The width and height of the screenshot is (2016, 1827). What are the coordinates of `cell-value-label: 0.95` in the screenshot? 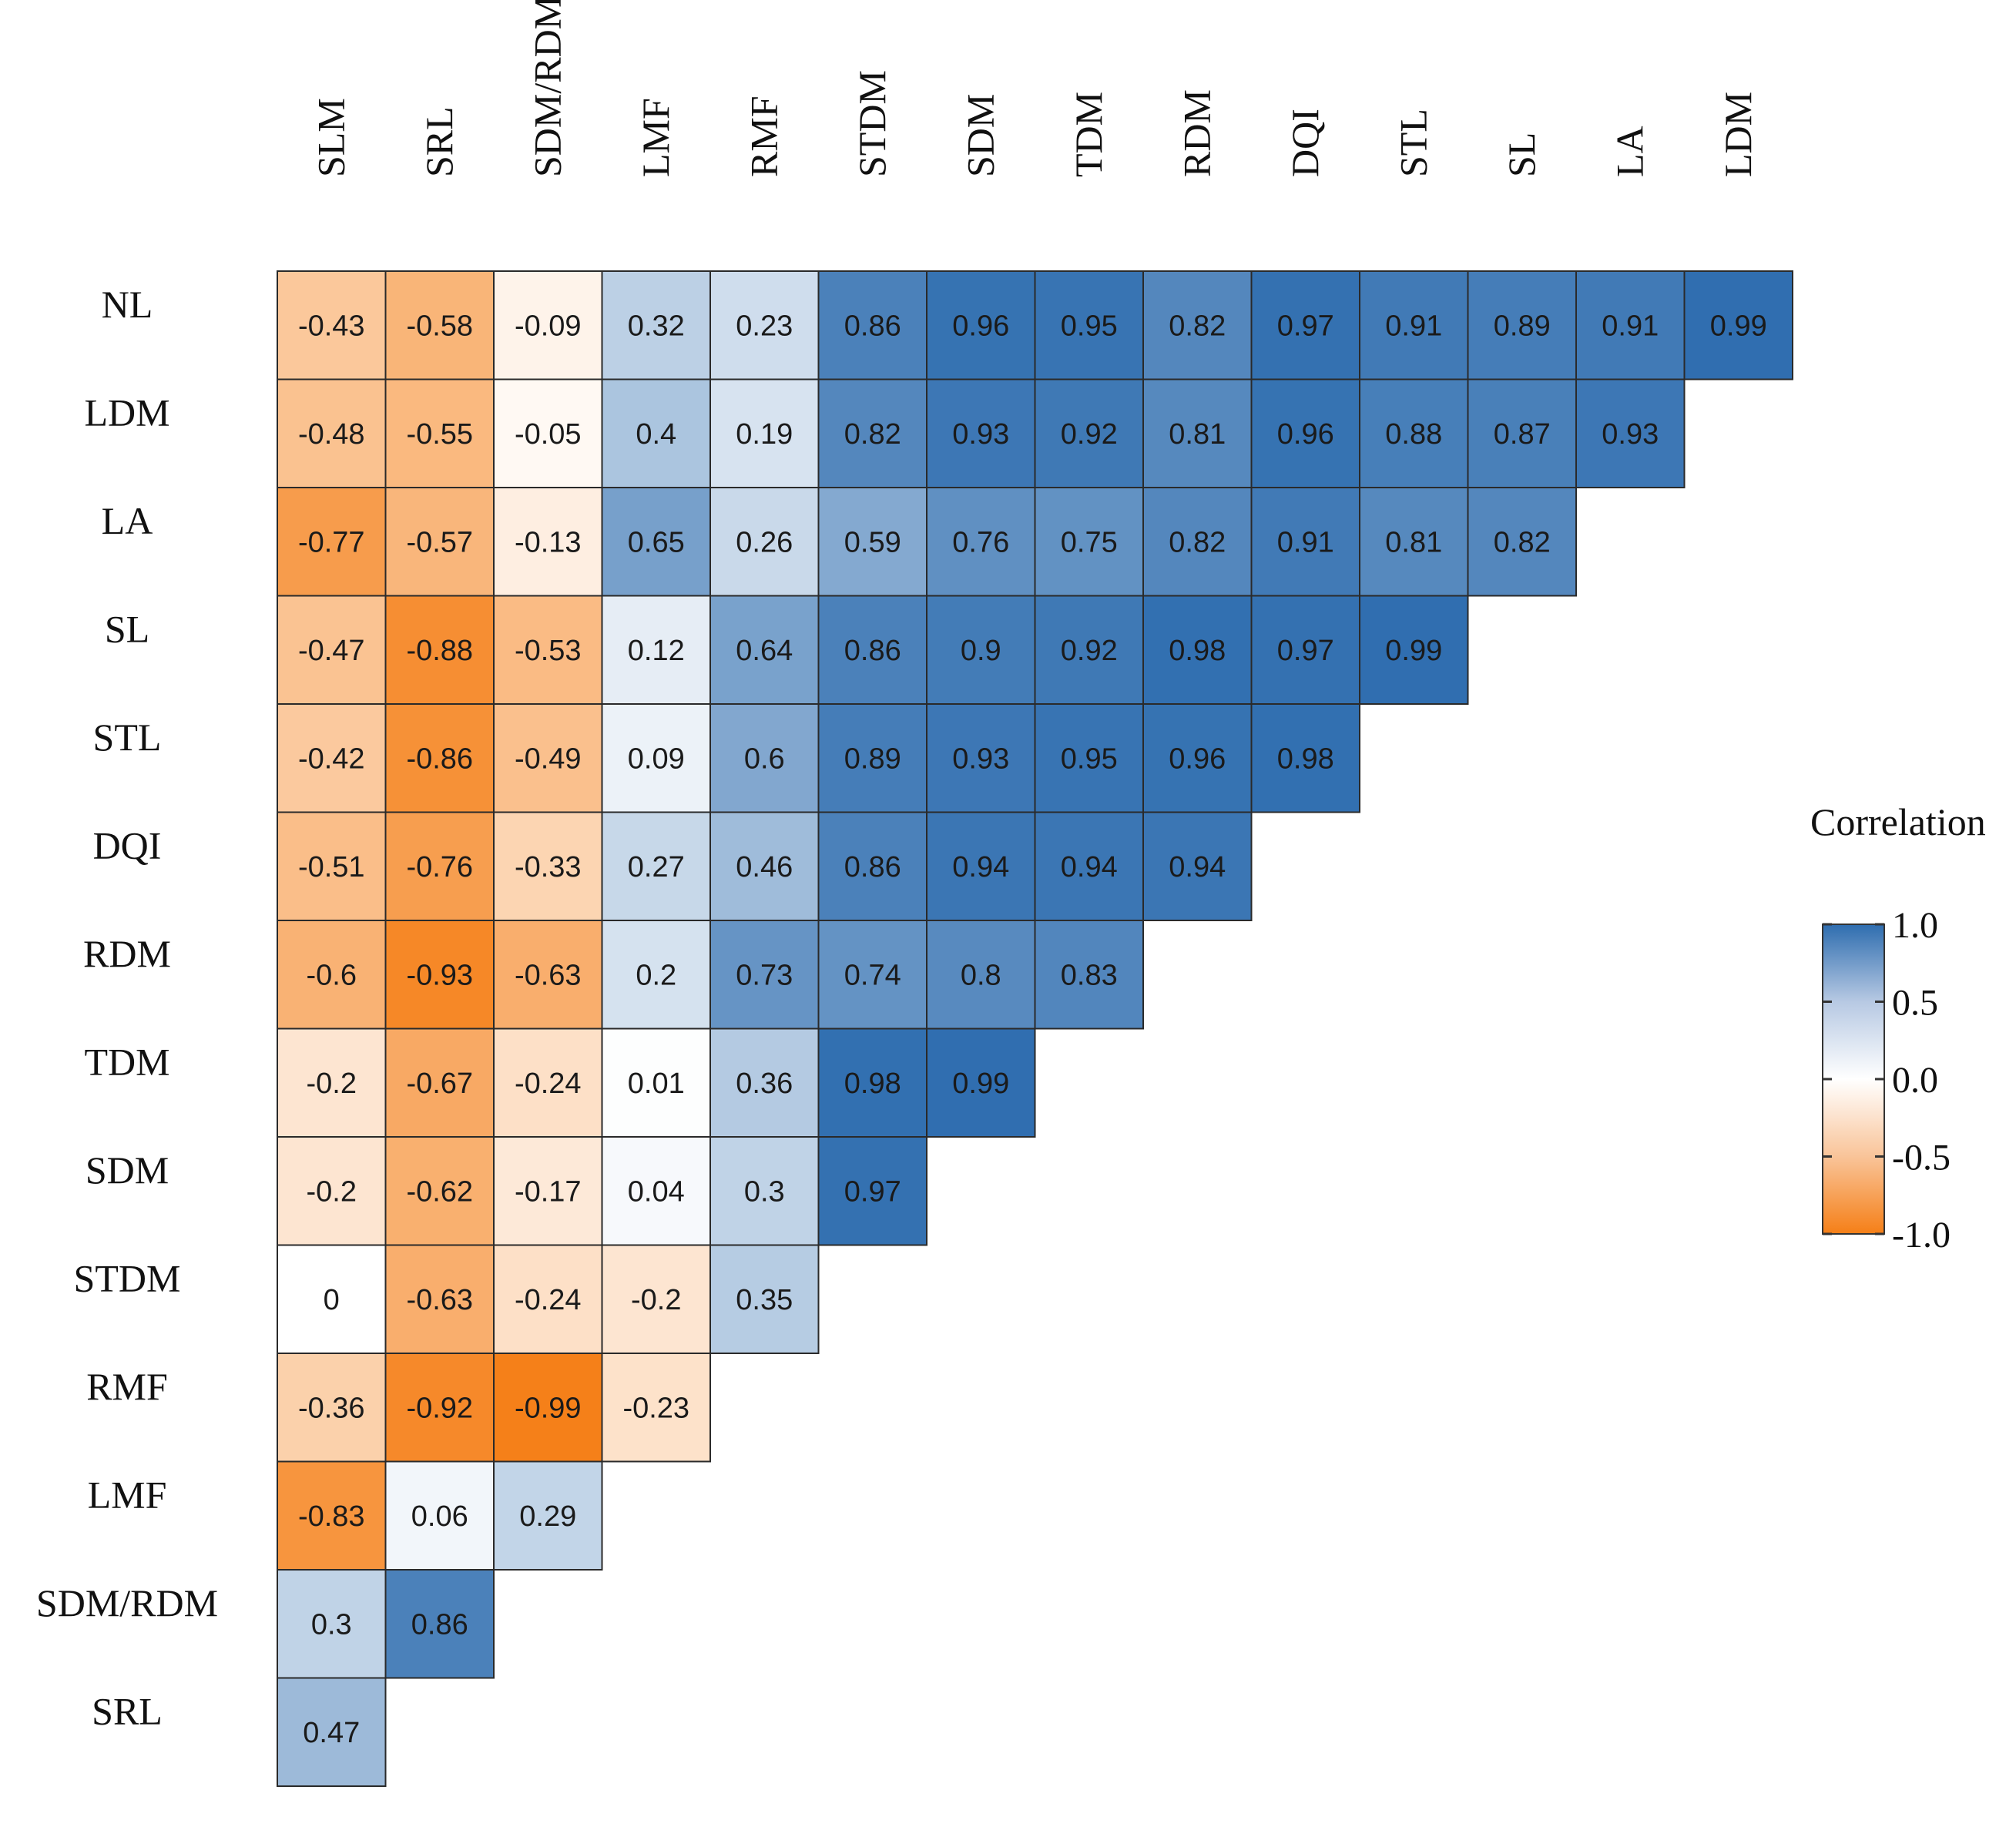 It's located at (1089, 759).